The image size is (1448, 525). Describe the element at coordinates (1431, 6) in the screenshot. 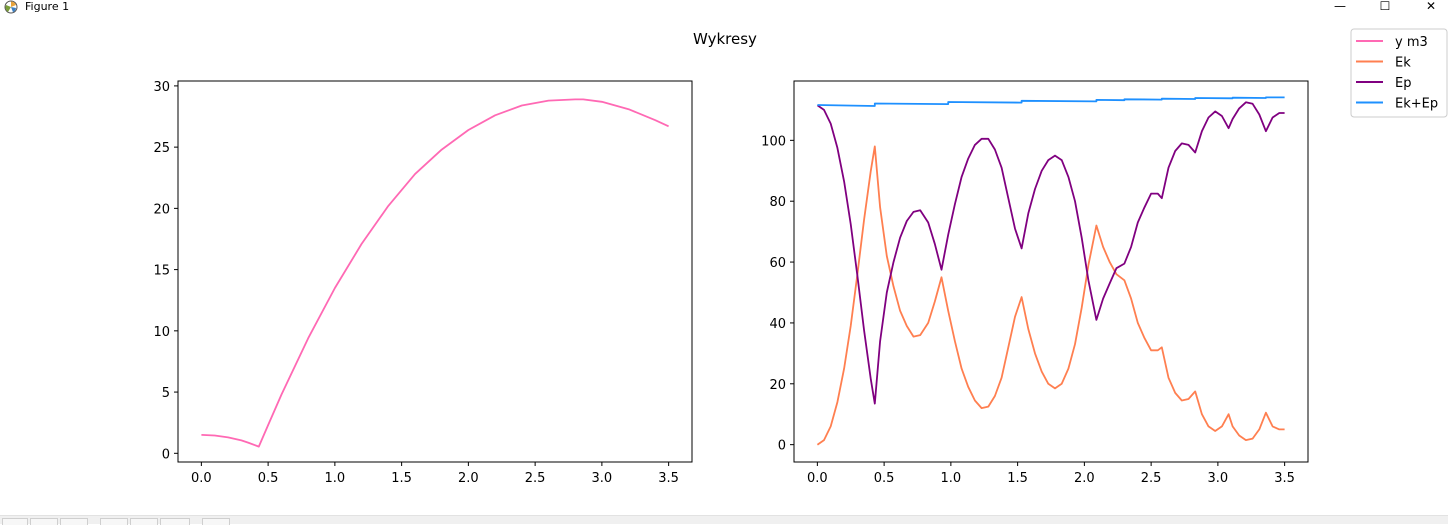

I see `close-button: ✕` at that location.